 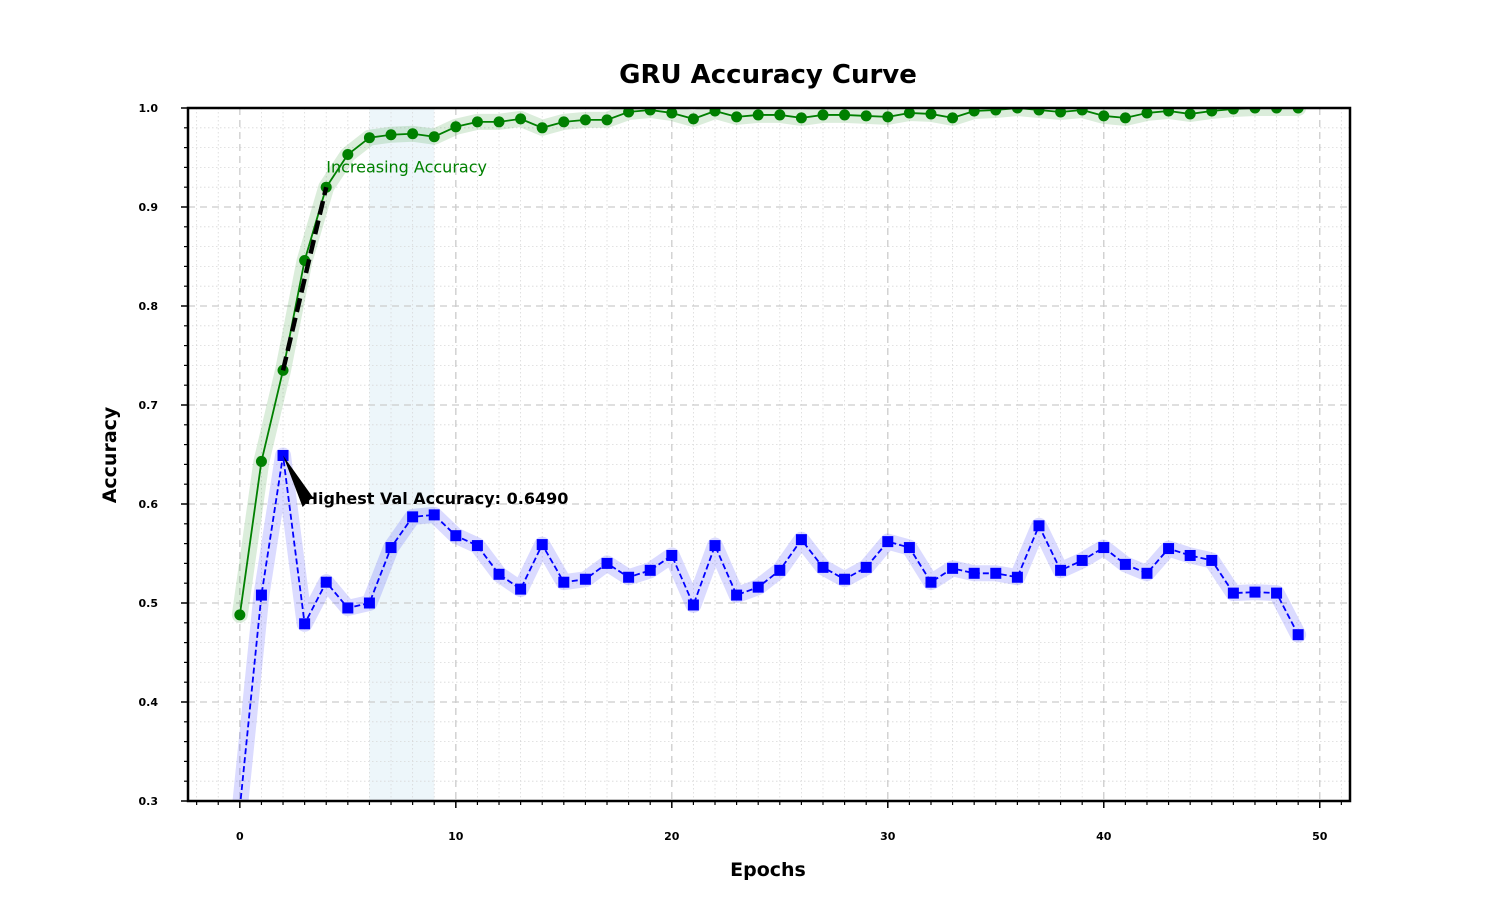 I want to click on trend-annotation: Increasing Accuracy, so click(x=406, y=166).